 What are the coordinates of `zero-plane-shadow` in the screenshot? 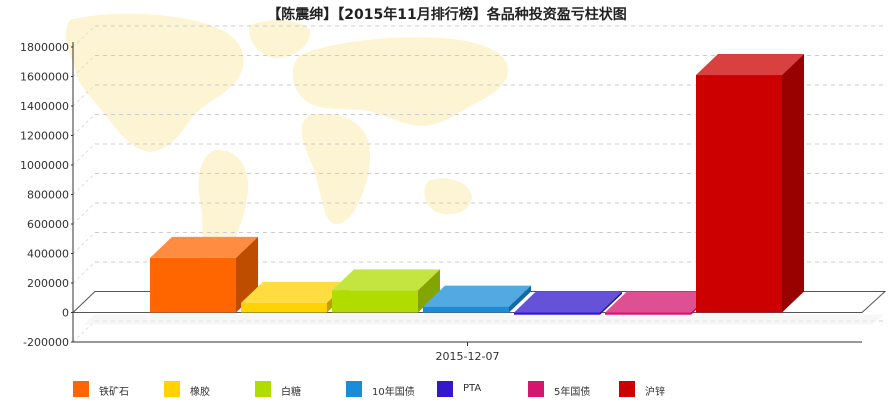 It's located at (484, 319).